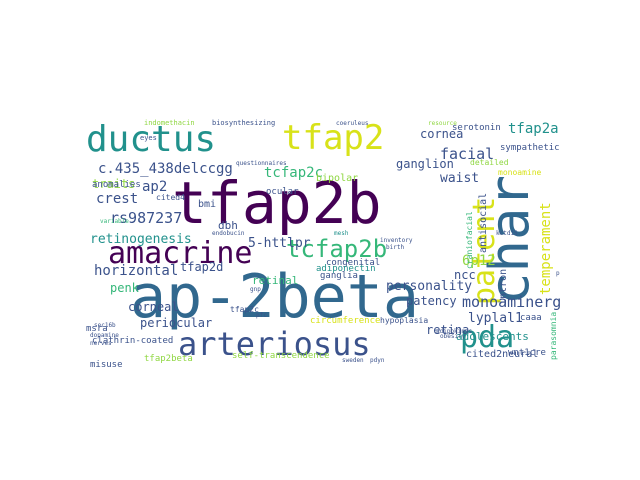 The image size is (640, 480). I want to click on cloud-word-adolescents: adolescents, so click(492, 336).